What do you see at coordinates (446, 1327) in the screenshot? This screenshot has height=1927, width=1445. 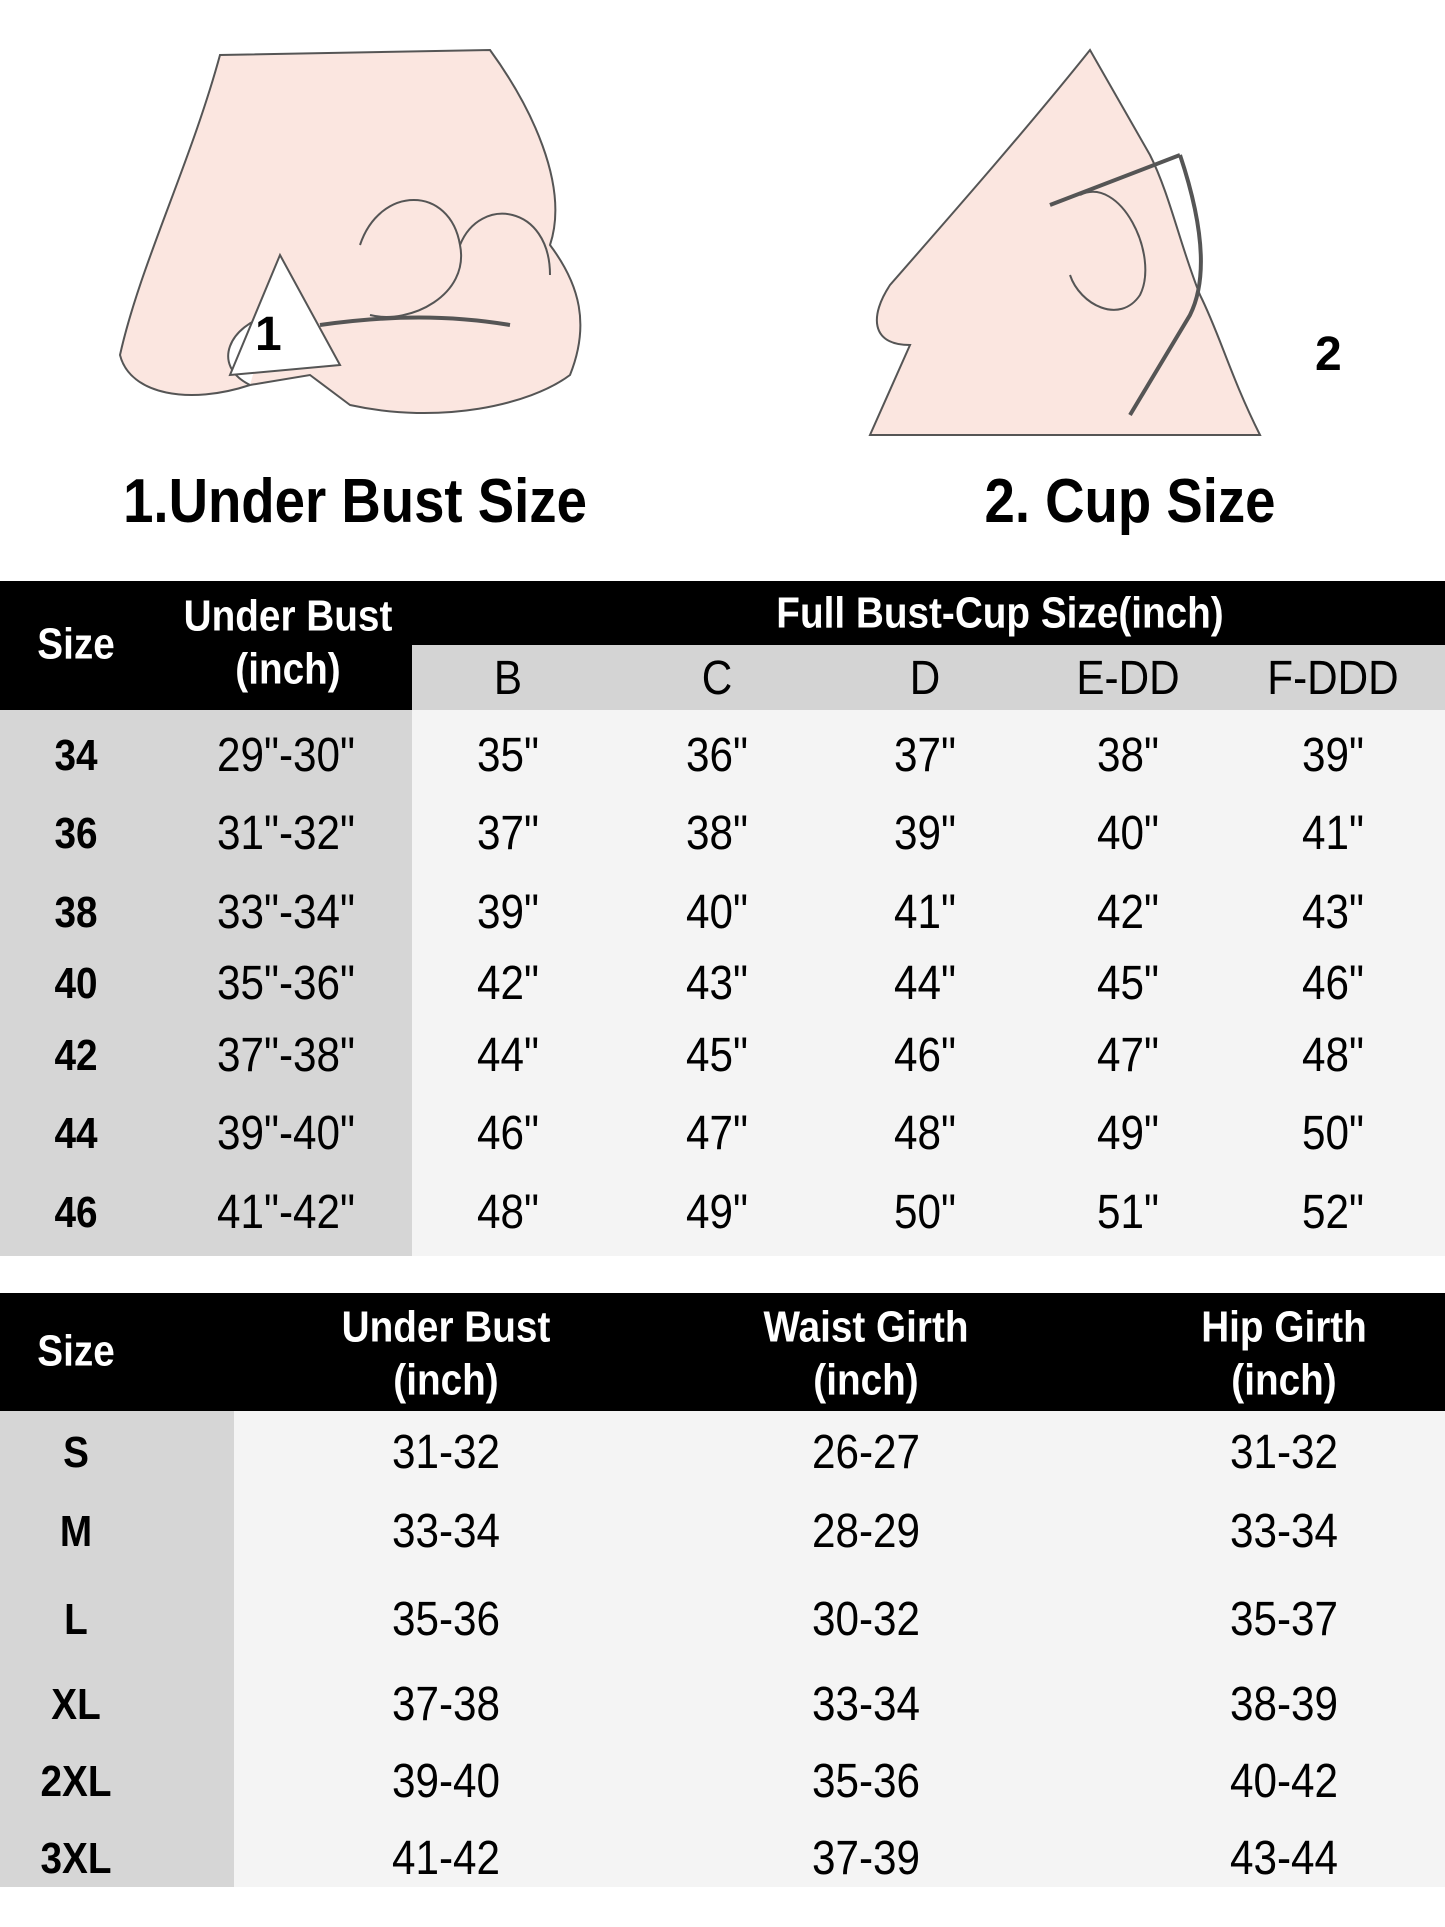 I see `header-label: Under Bust` at bounding box center [446, 1327].